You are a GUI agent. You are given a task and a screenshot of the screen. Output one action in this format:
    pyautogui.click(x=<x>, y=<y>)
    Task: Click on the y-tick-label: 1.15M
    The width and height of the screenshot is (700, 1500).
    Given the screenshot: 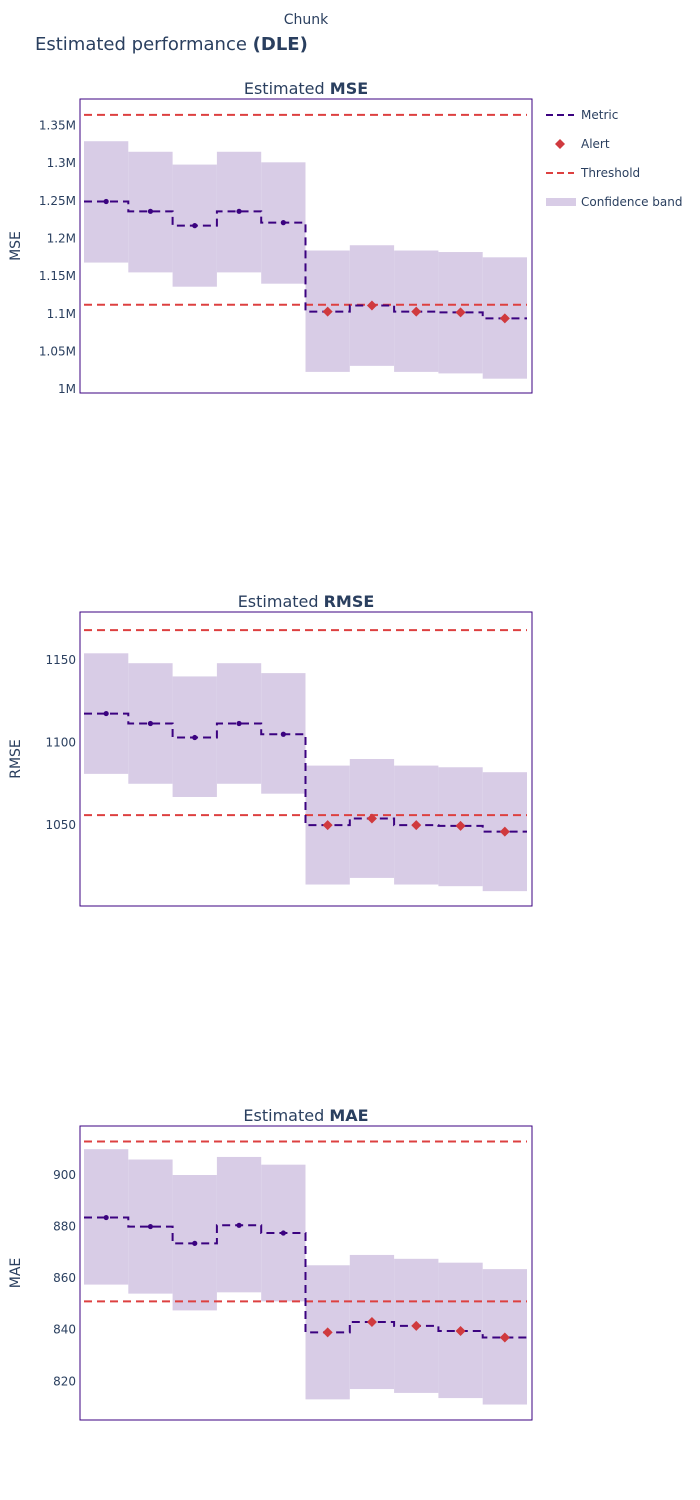 What is the action you would take?
    pyautogui.click(x=57, y=276)
    